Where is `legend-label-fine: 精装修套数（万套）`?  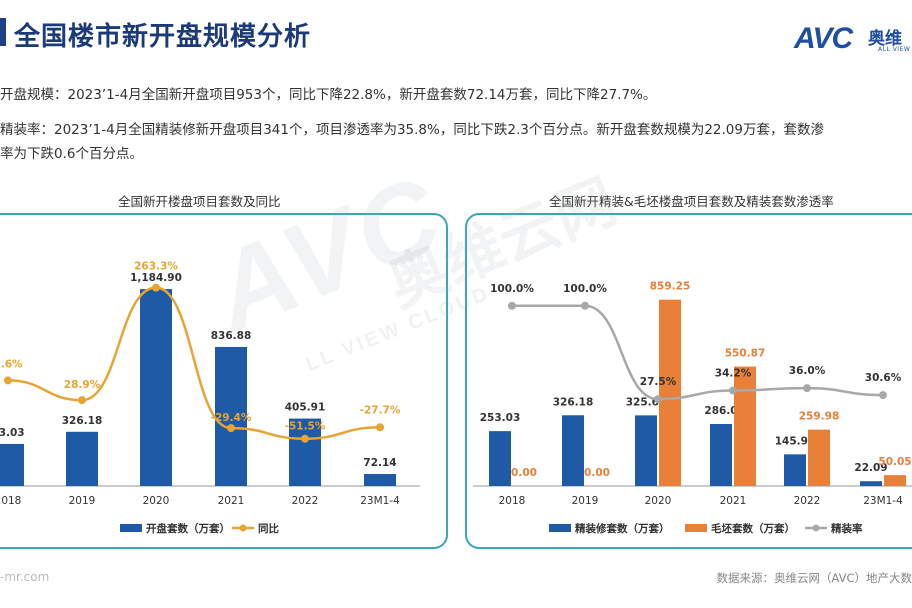
legend-label-fine: 精装修套数（万套） is located at coordinates (622, 528).